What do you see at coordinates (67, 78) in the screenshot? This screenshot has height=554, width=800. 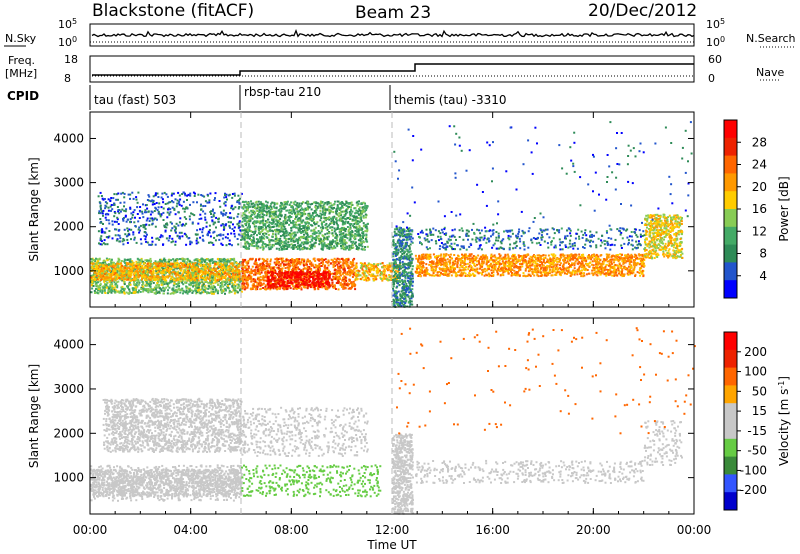 I see `freq-left-tick-bottom: 8` at bounding box center [67, 78].